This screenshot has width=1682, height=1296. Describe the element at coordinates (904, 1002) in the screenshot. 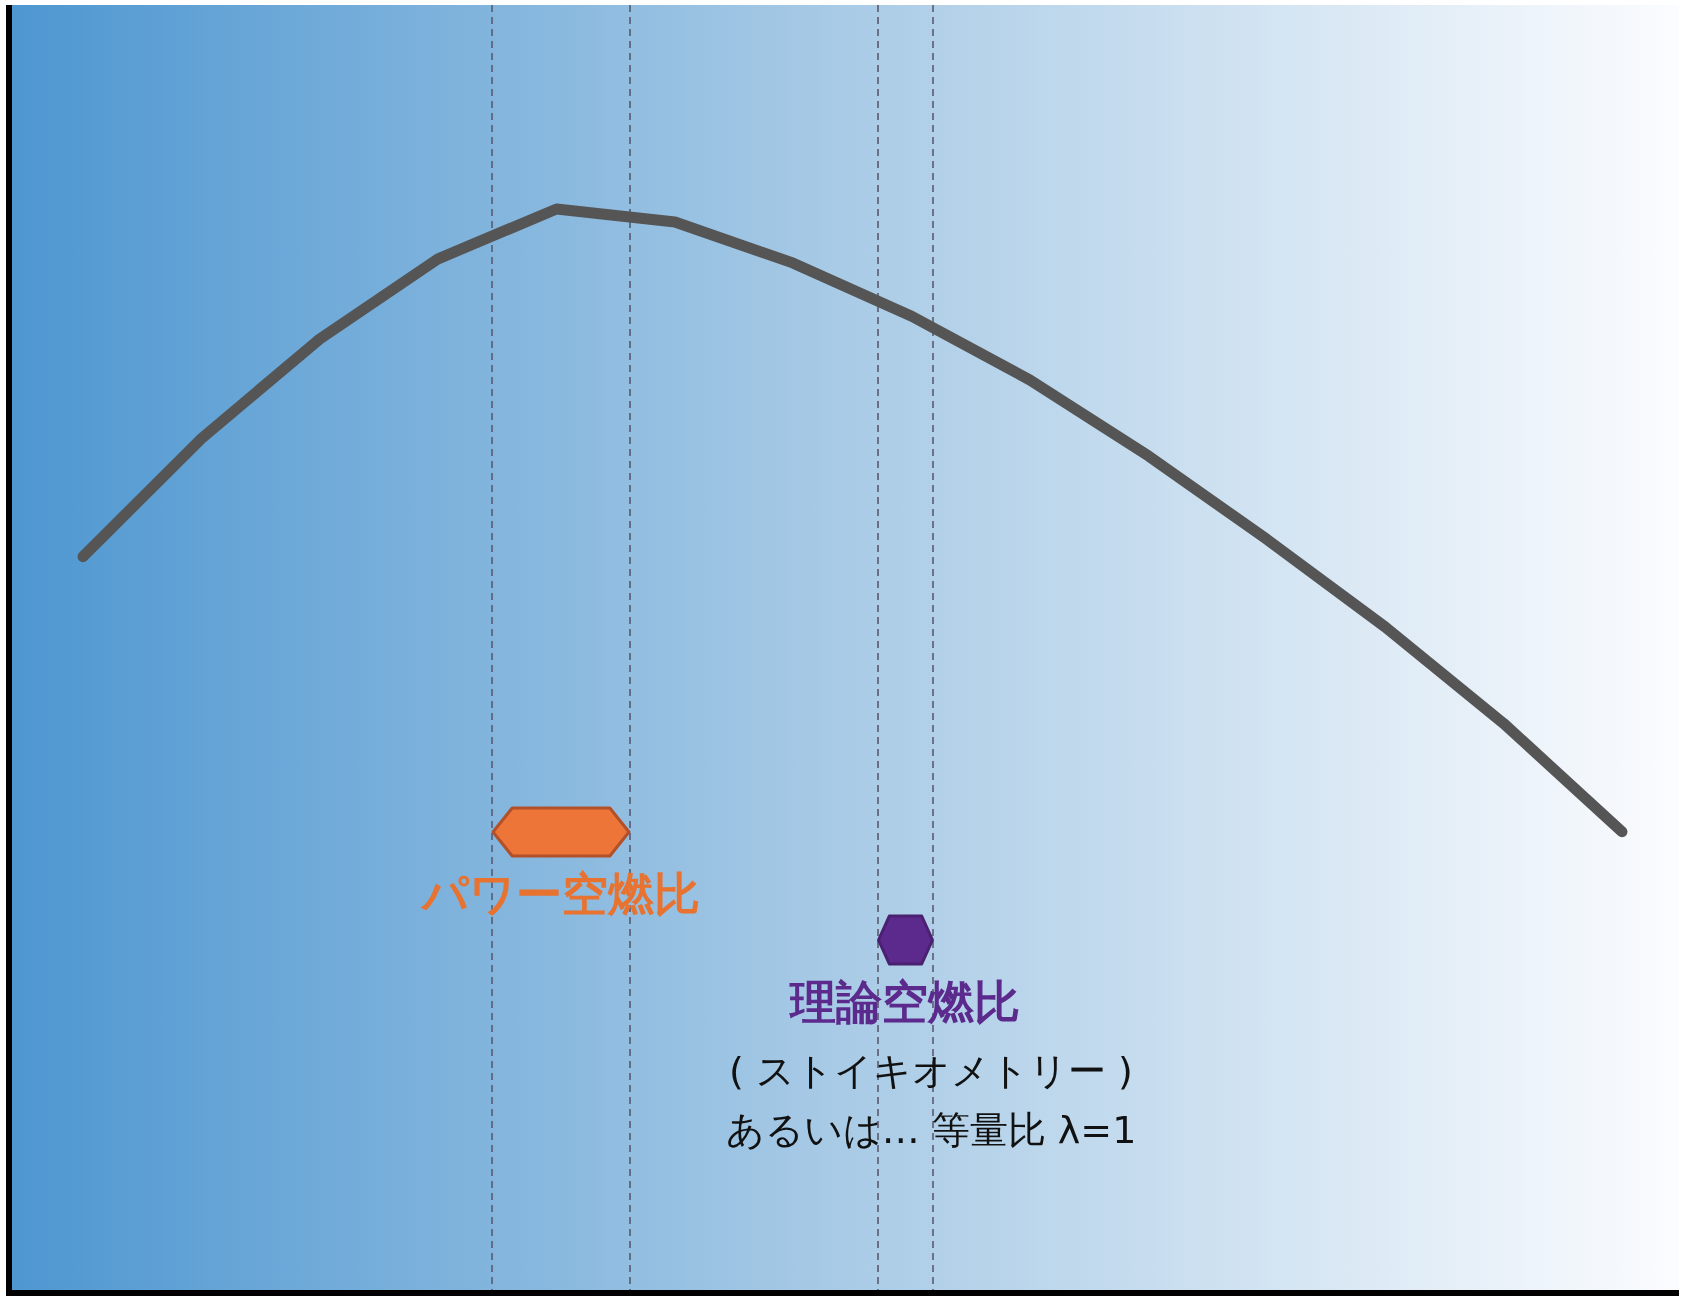

I see `annotation: 理論空燃比` at that location.